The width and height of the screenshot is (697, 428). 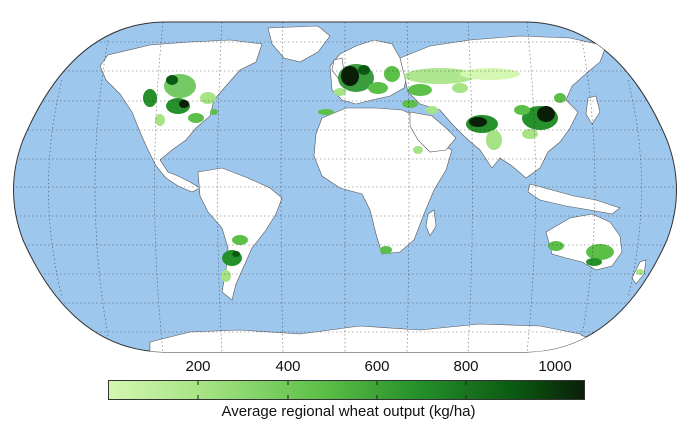 I want to click on greenland, so click(x=299, y=44).